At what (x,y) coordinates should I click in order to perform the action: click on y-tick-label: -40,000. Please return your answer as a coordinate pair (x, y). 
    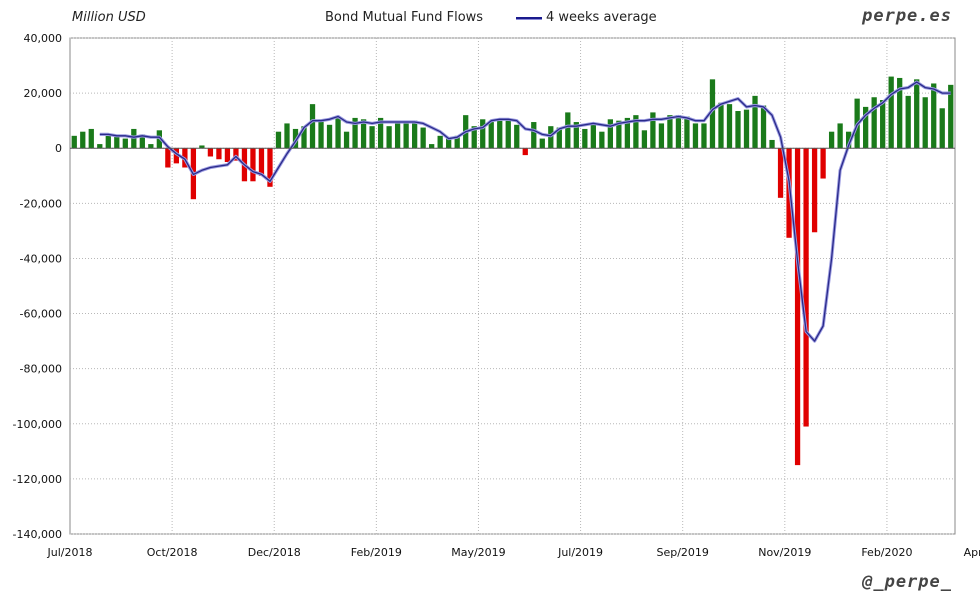
    Looking at the image, I should click on (41, 258).